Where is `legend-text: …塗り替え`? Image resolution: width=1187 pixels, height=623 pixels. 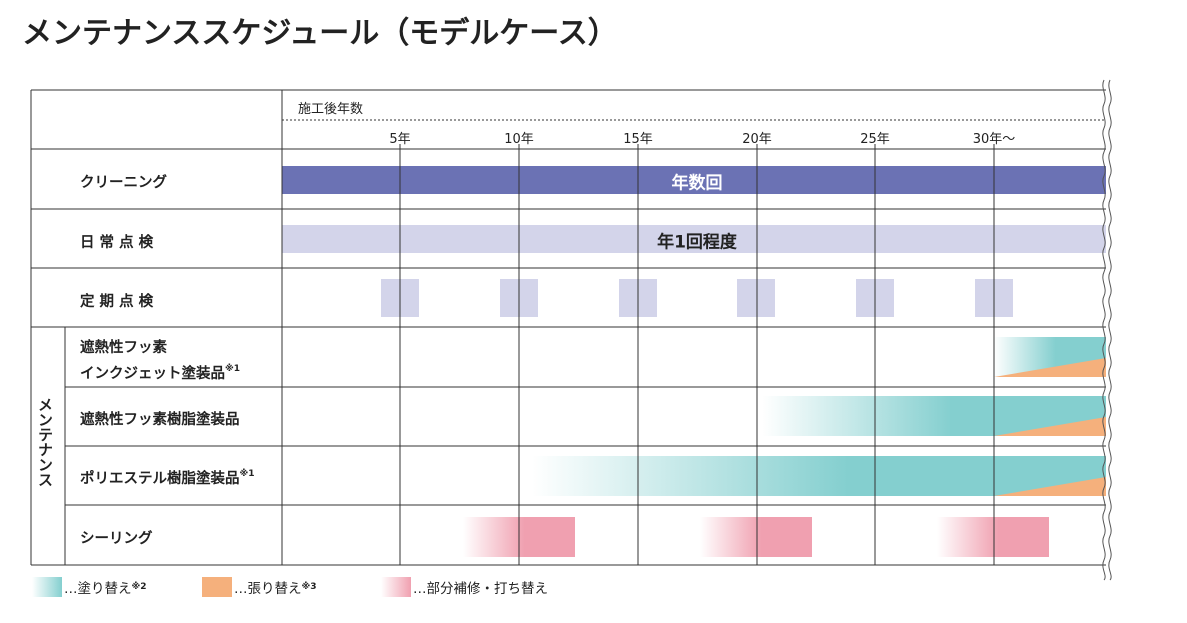 legend-text: …塗り替え is located at coordinates (98, 589).